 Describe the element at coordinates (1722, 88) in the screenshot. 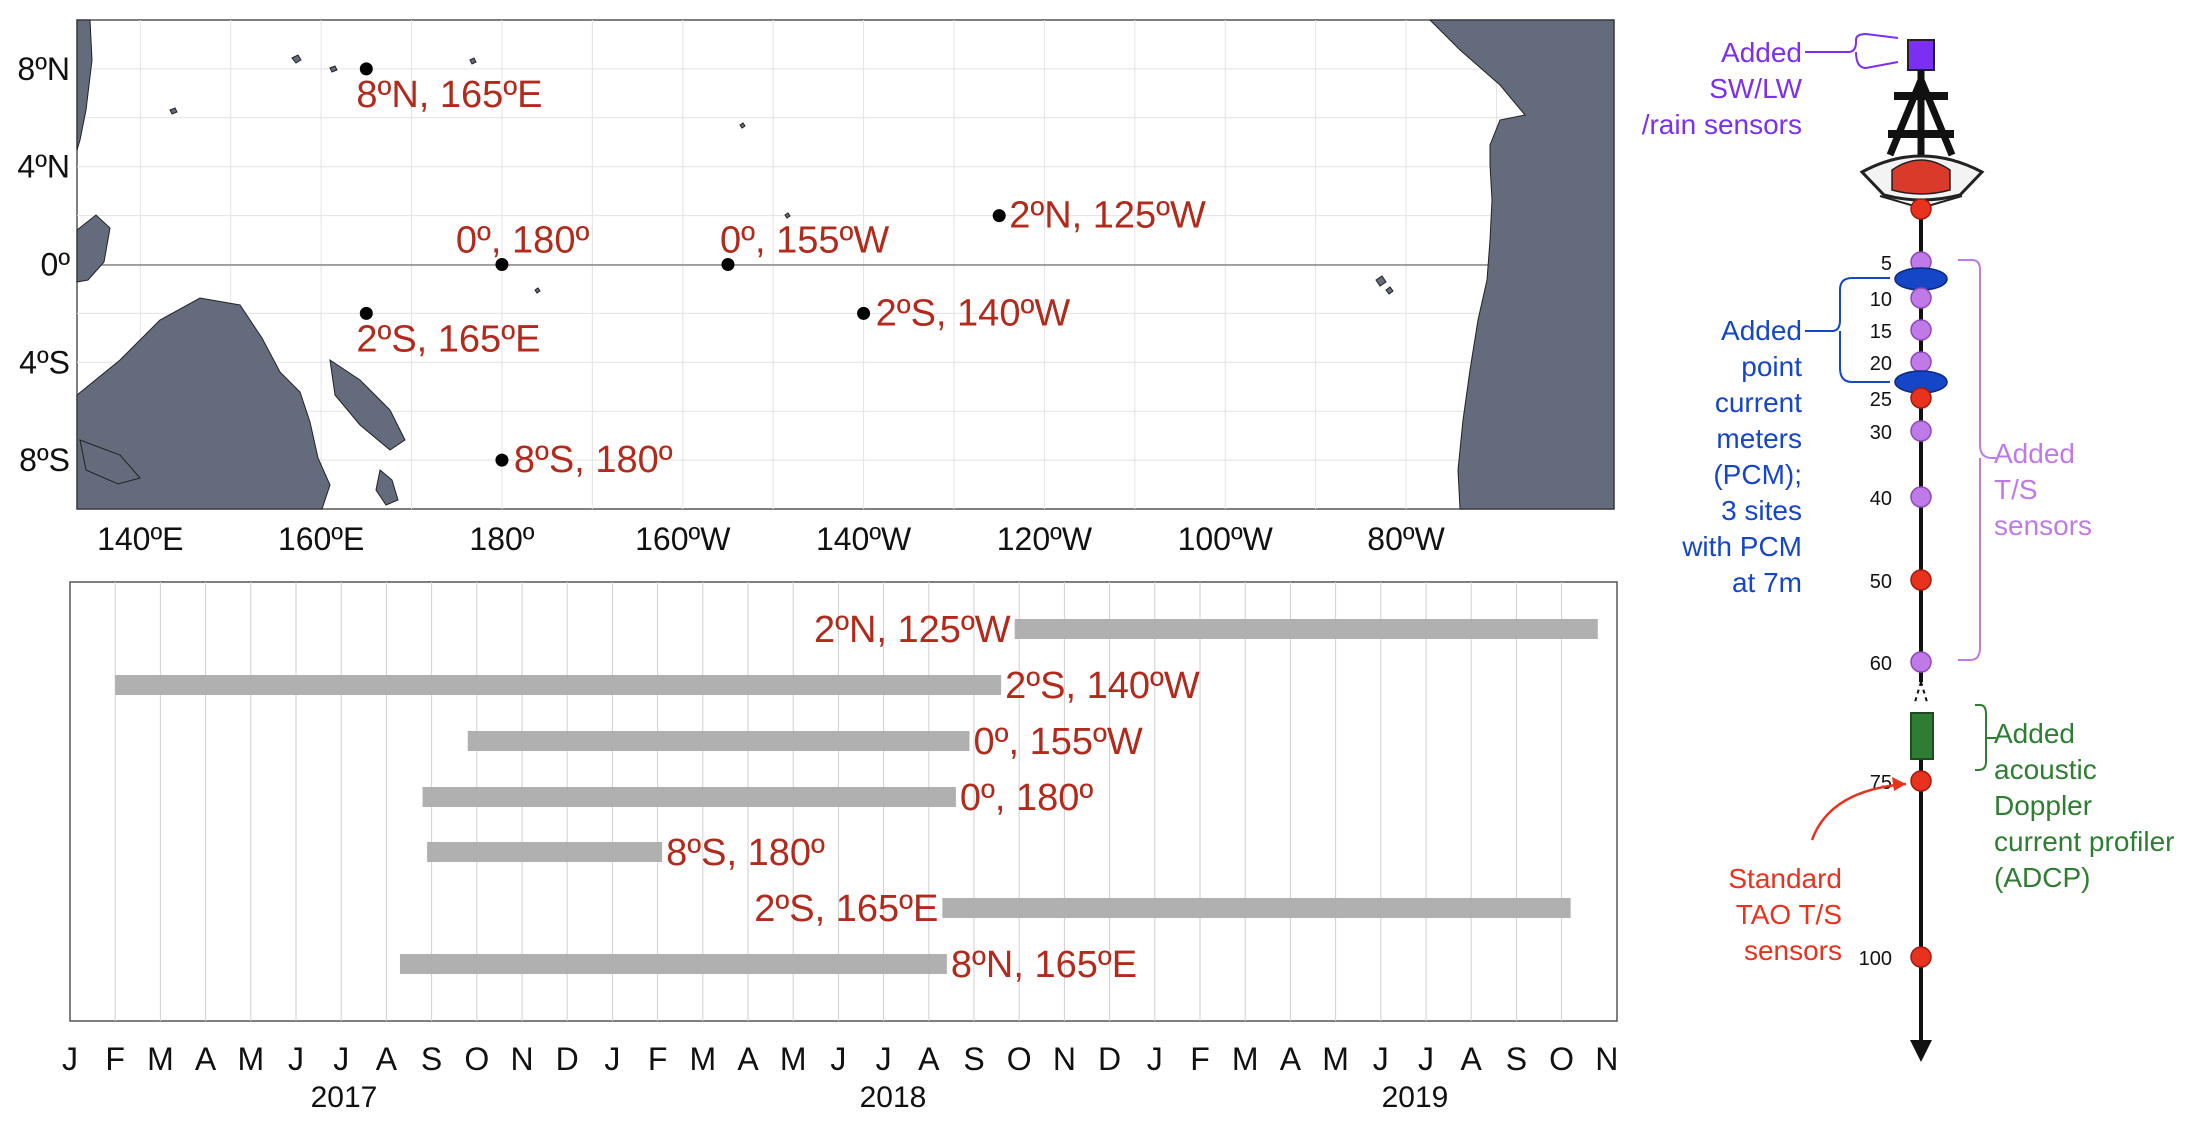

I see `annotation-radiation: Added SW/LW/rain sensors` at that location.